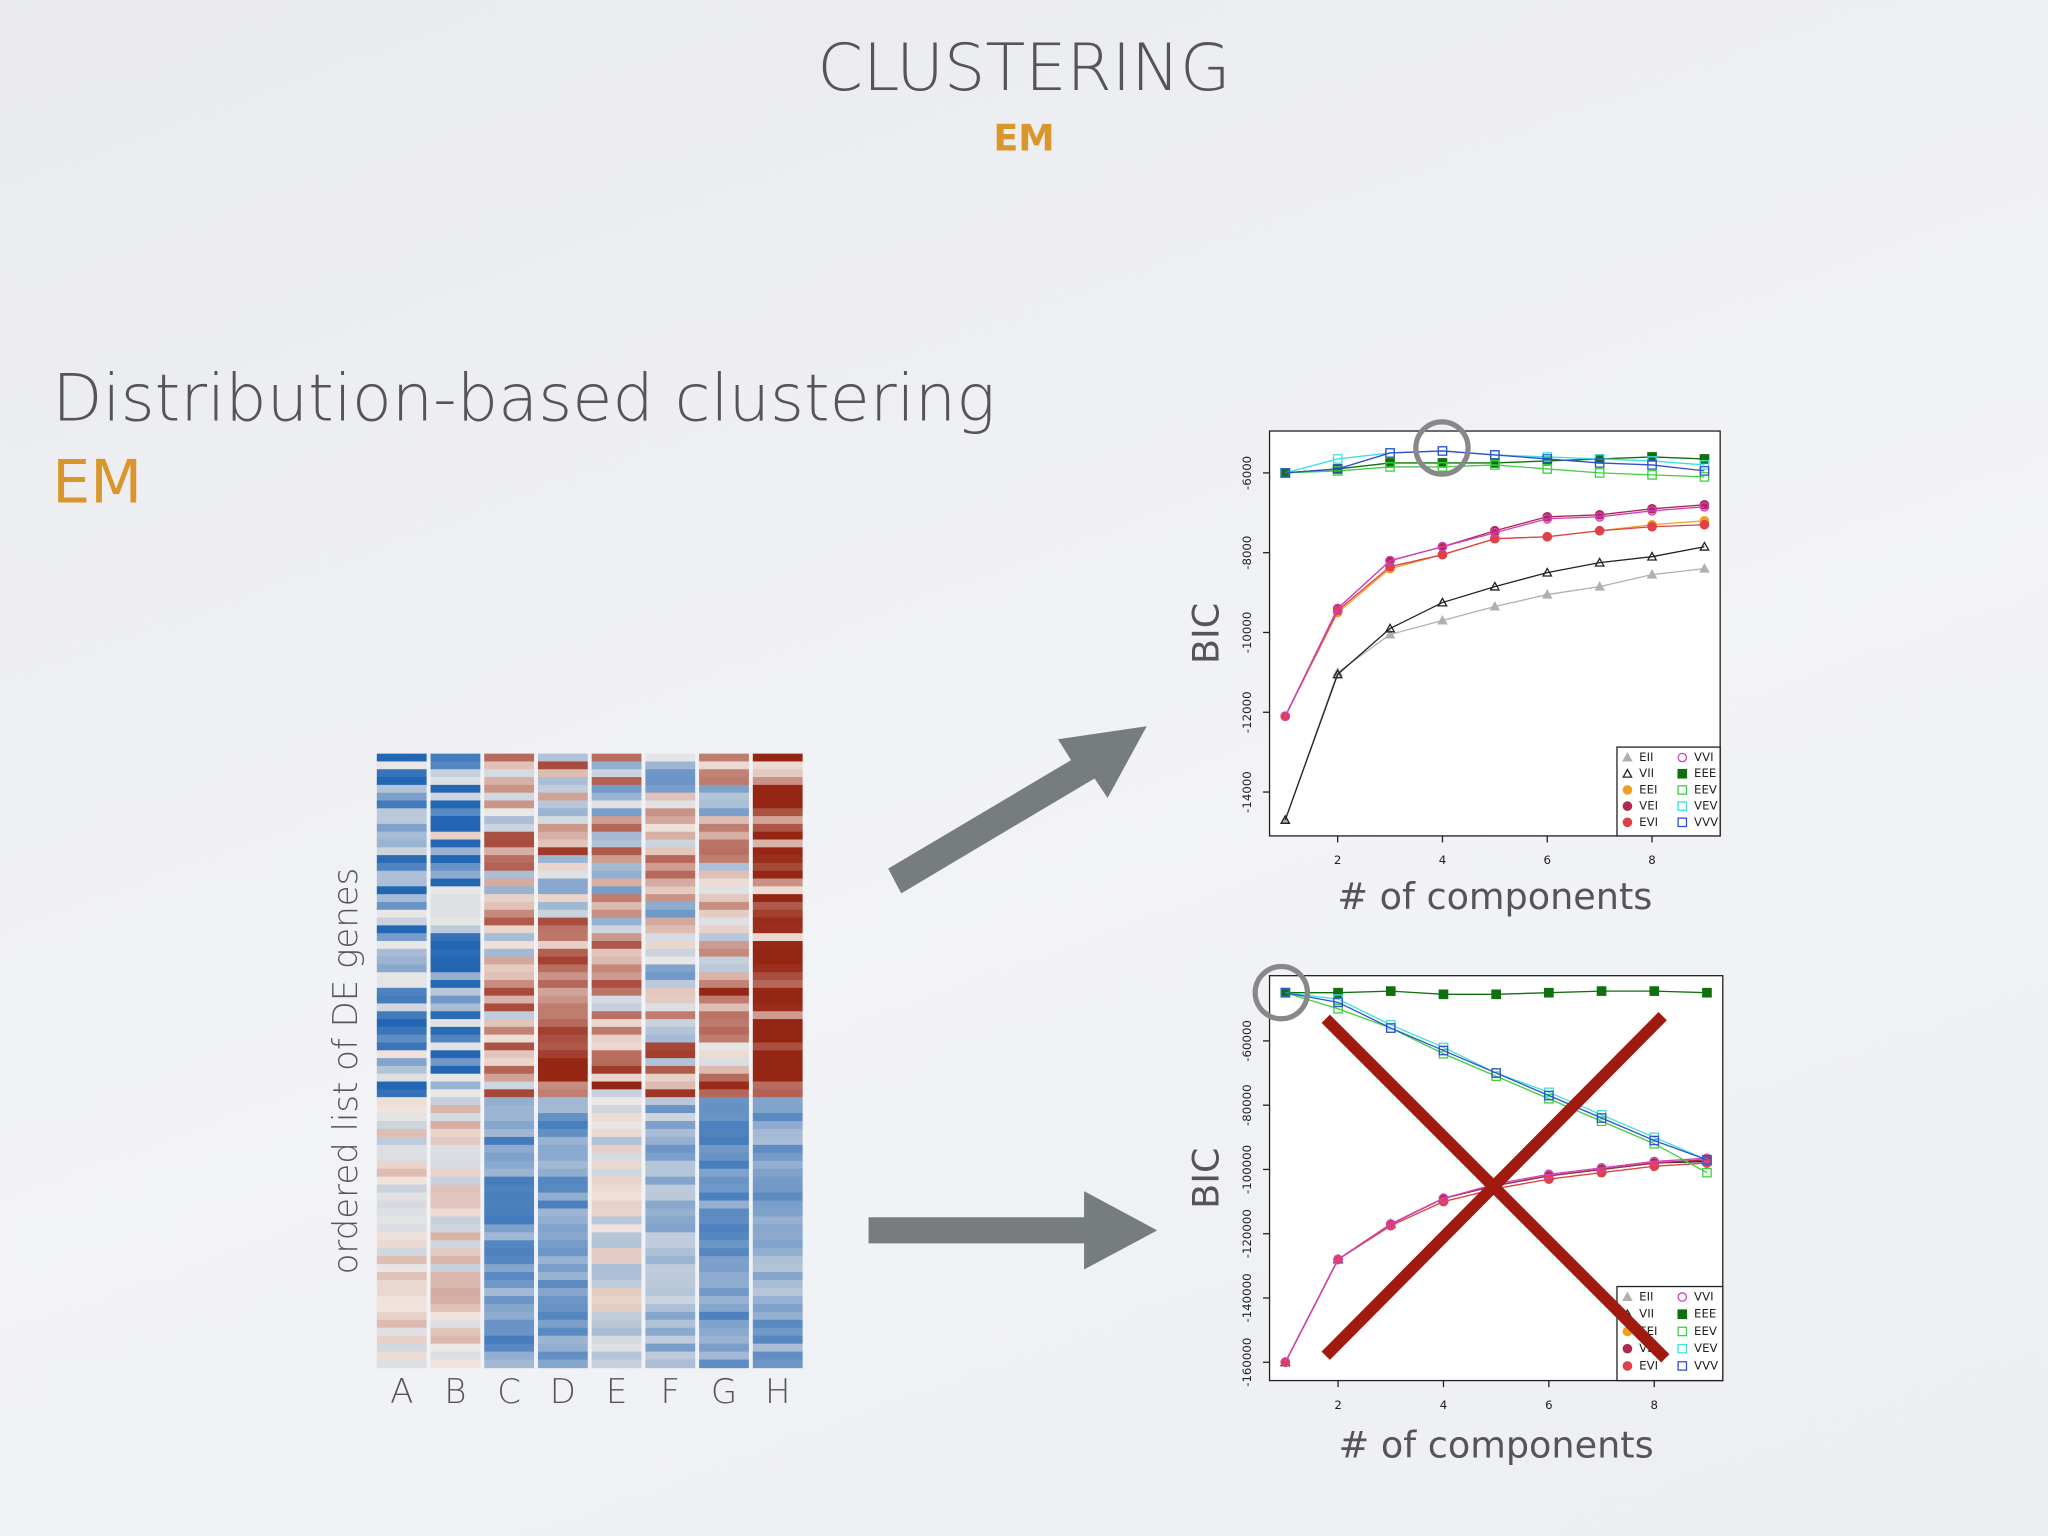 The image size is (2048, 1536). What do you see at coordinates (1705, 789) in the screenshot?
I see `legend-label: EEV` at bounding box center [1705, 789].